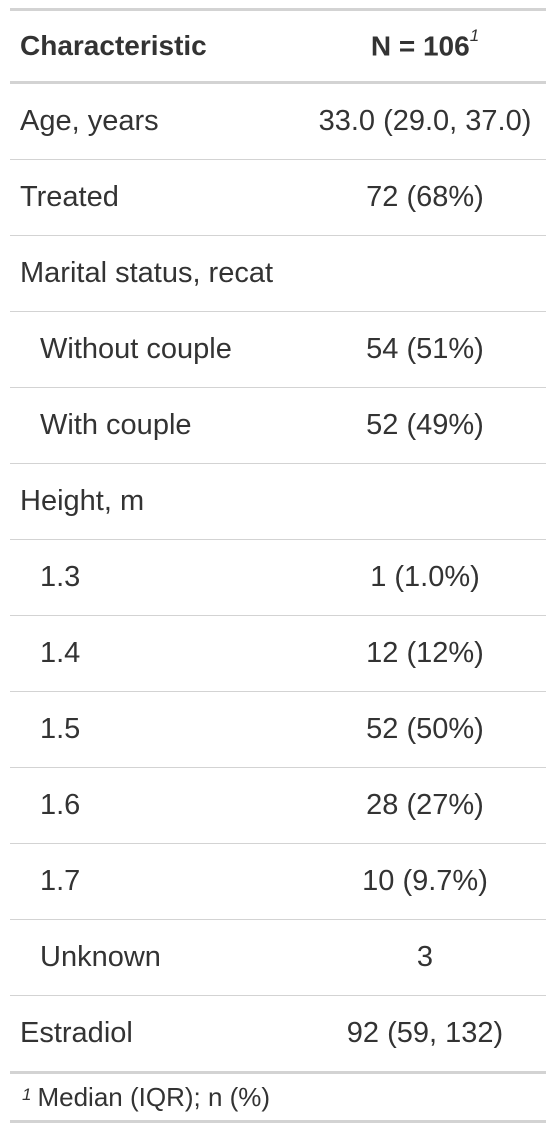  I want to click on table-row: 1.7 10 (9.7%), so click(278, 882).